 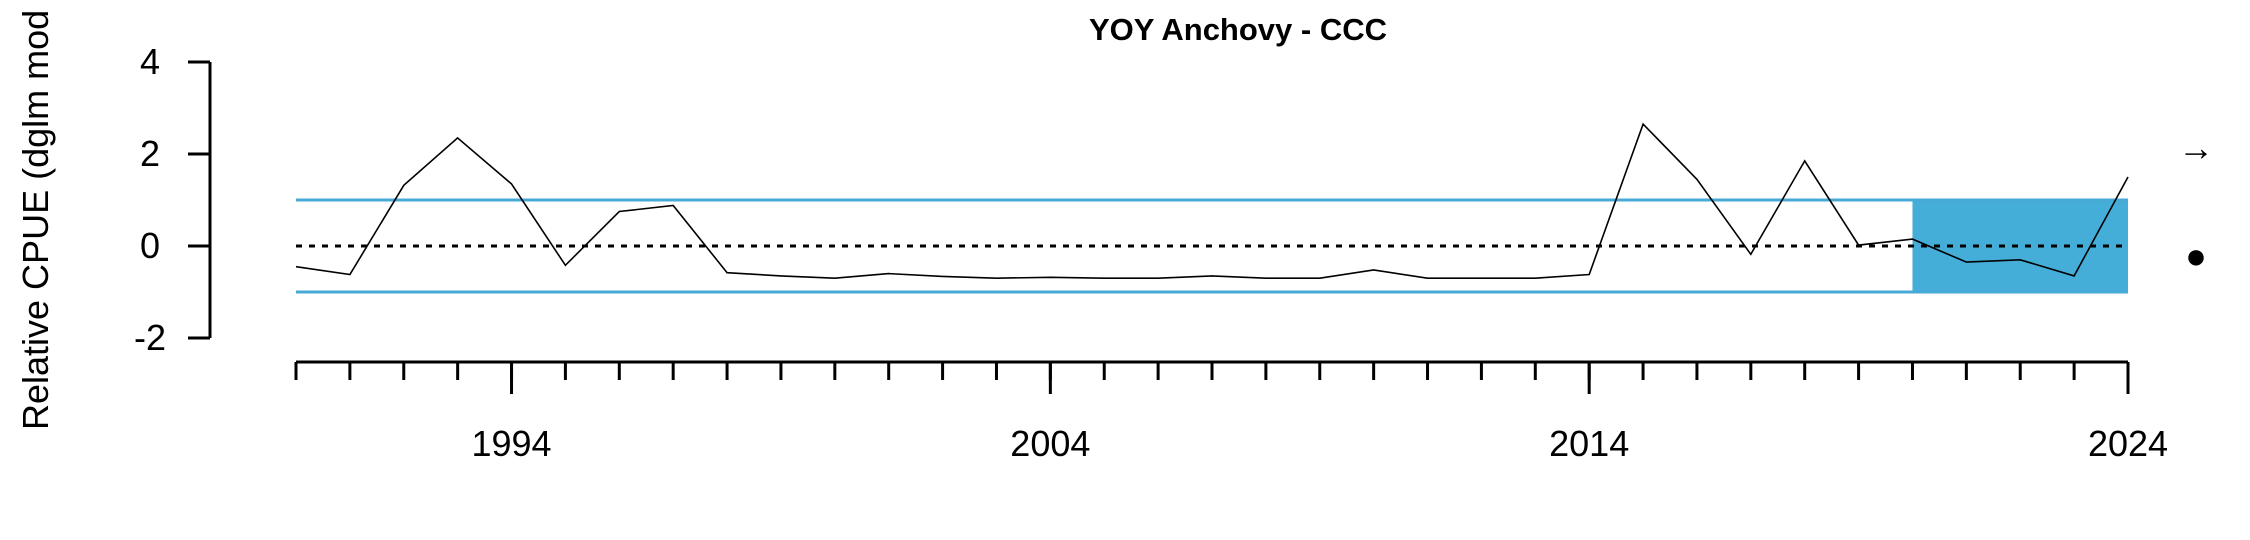 I want to click on chart-title: YOY Anchovy - CCC, so click(x=1238, y=29).